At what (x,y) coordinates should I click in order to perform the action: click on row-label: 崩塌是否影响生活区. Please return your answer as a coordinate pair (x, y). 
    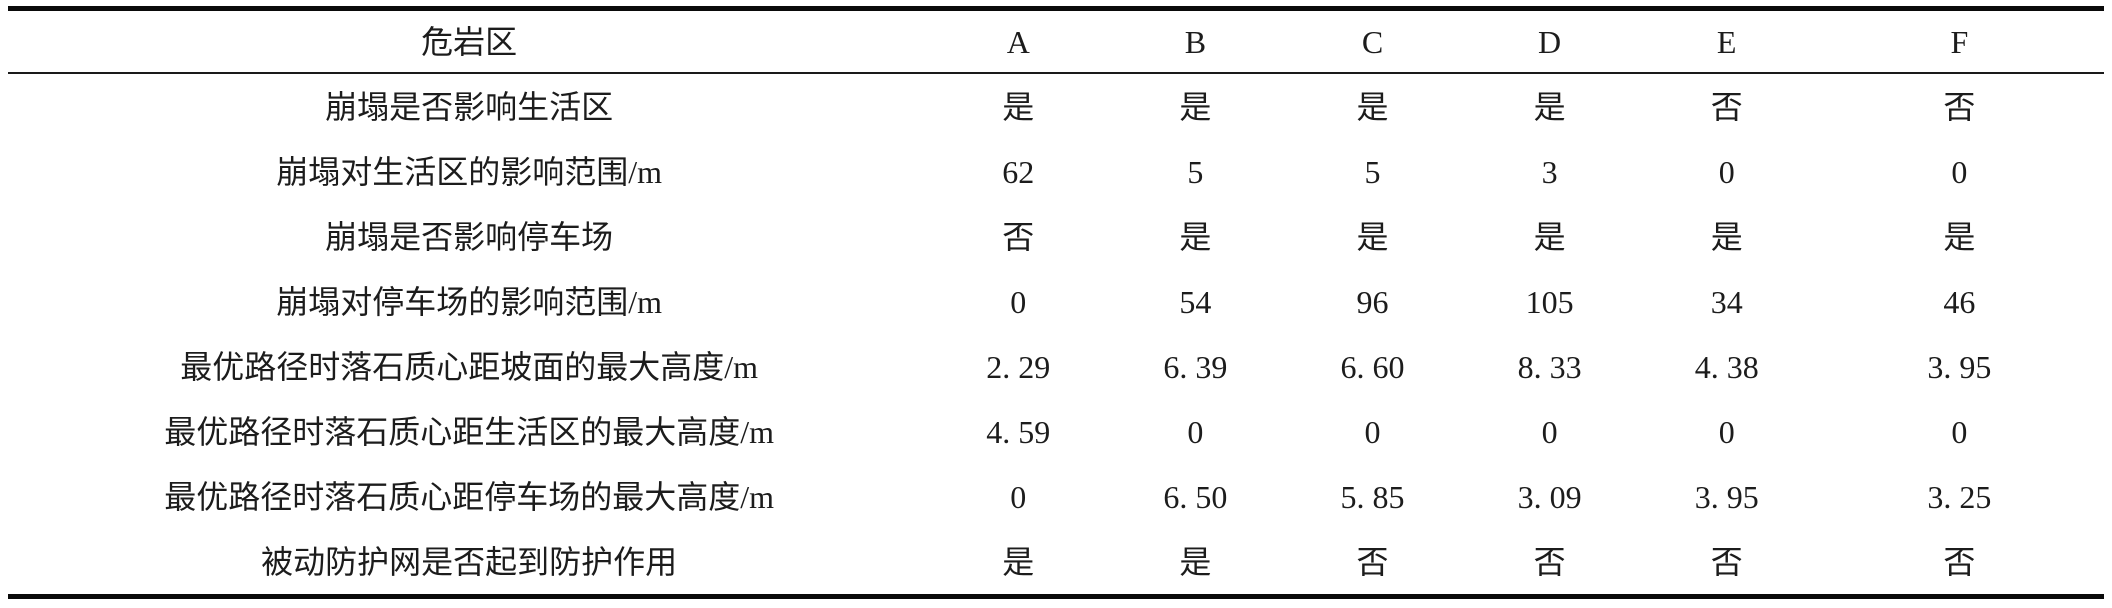
    Looking at the image, I should click on (469, 106).